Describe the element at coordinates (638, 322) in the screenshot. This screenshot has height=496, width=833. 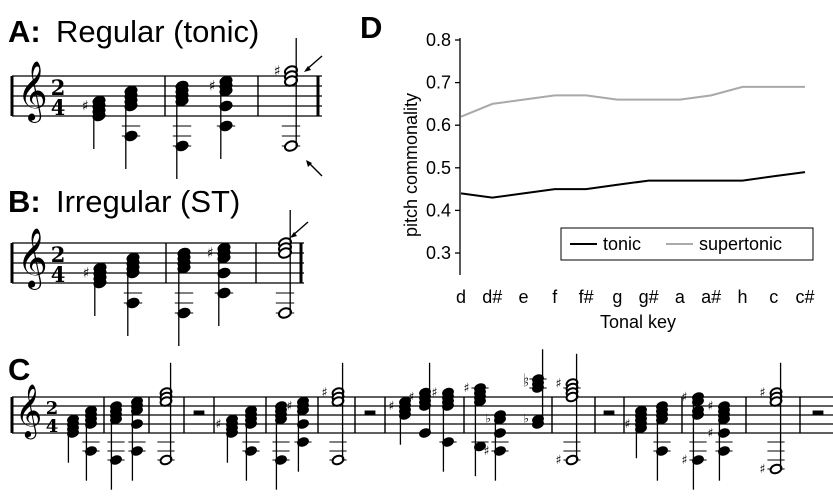
I see `x-axis-label: Tonal key` at that location.